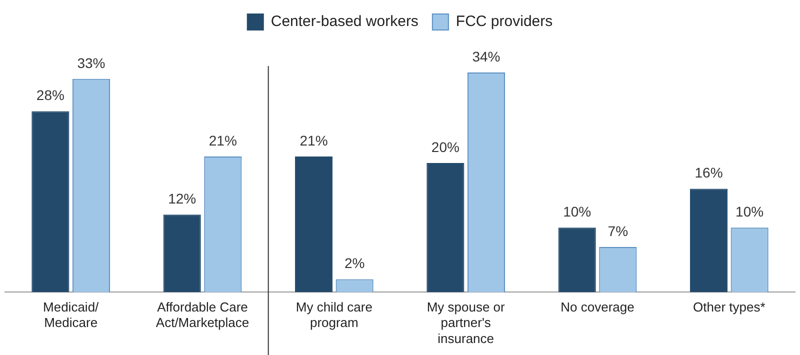 This screenshot has height=355, width=800. I want to click on data-label: 28%, so click(50, 95).